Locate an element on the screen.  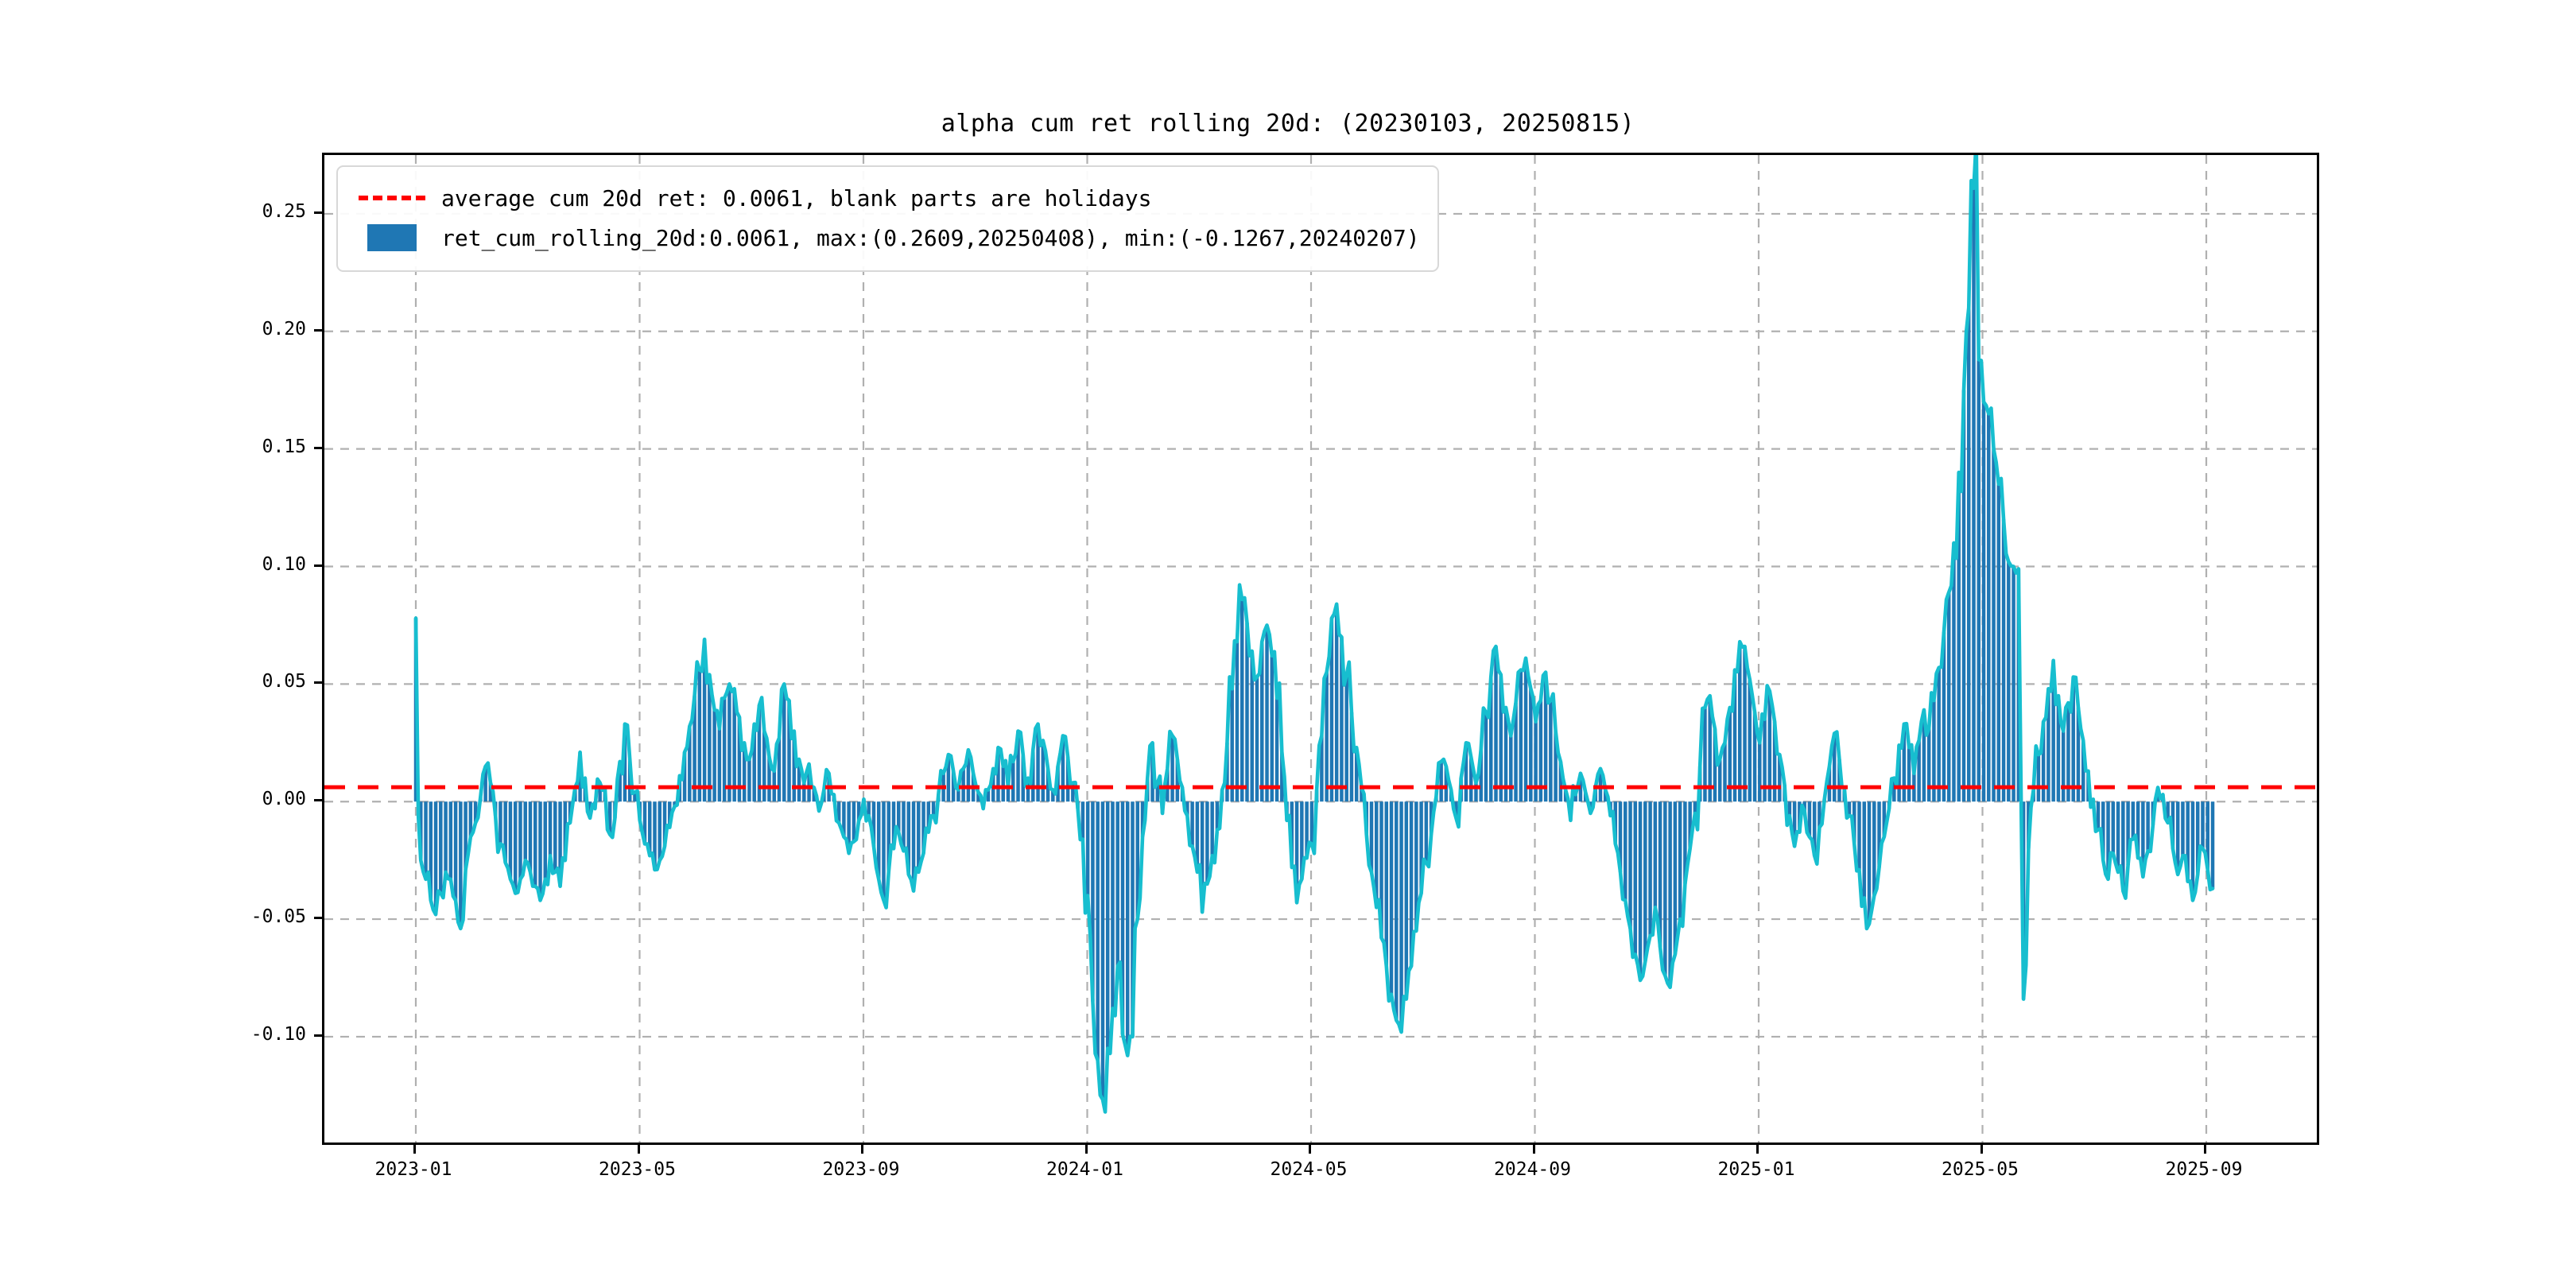
x-axis-tick-label: 2024-05 is located at coordinates (1309, 1169).